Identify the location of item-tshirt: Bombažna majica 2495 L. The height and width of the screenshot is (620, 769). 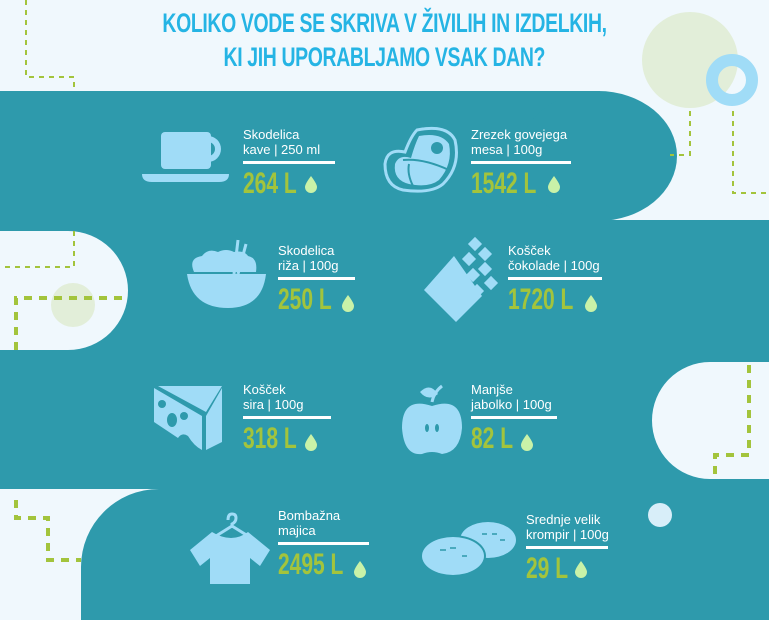
(323, 544).